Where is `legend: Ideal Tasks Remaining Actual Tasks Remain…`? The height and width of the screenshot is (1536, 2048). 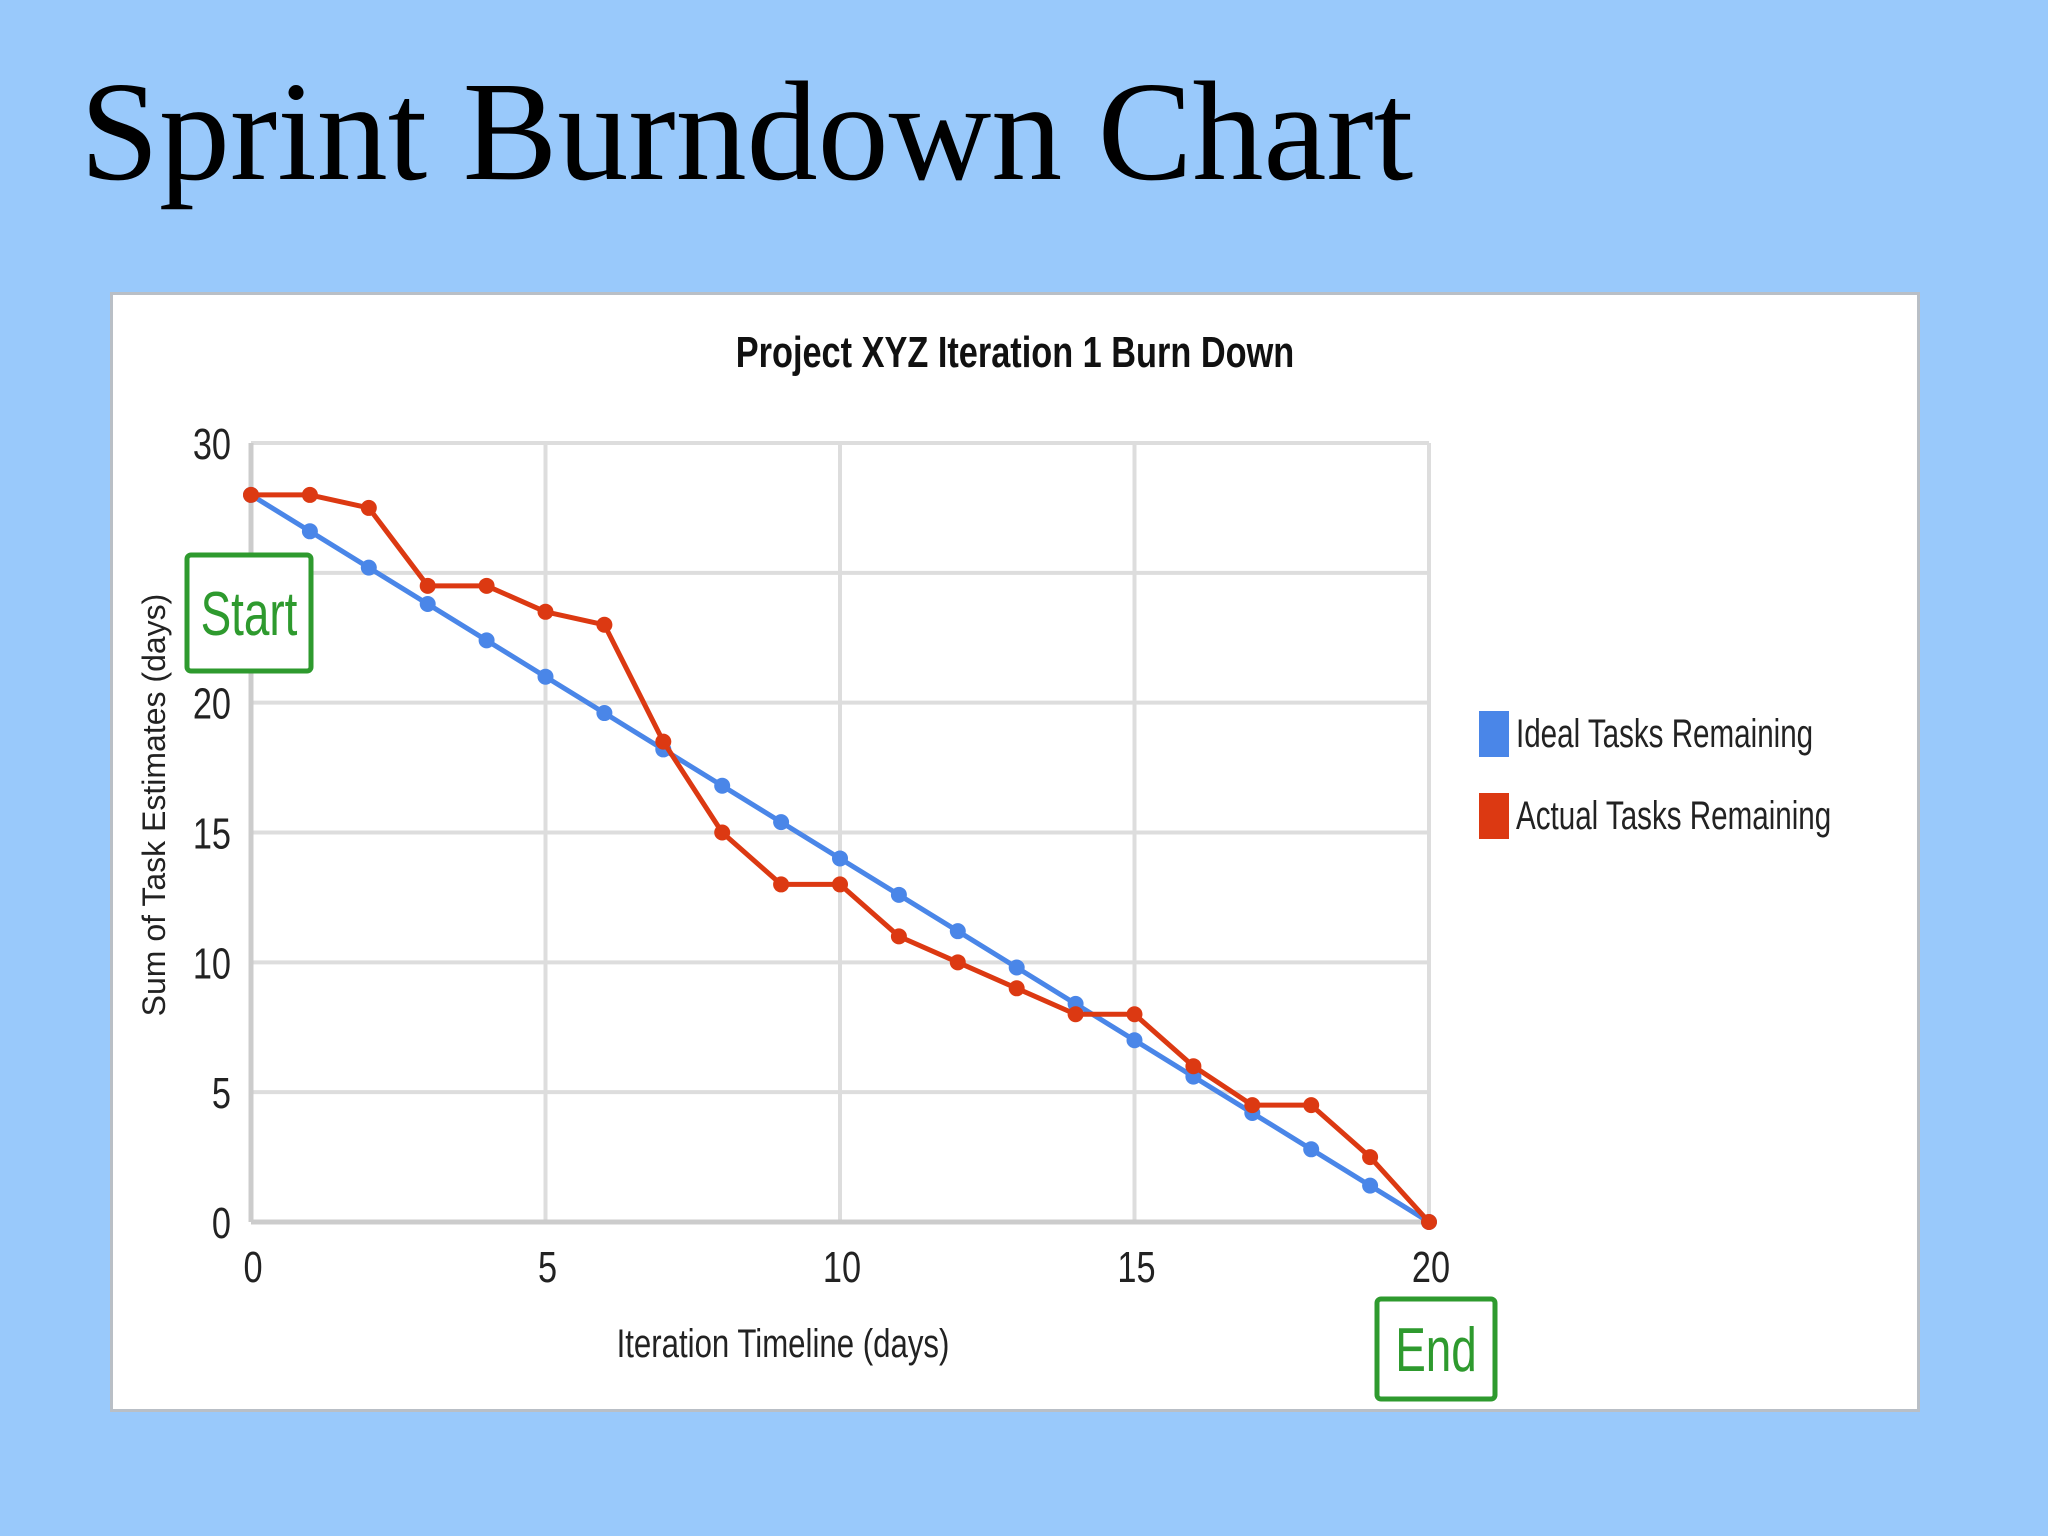 legend: Ideal Tasks Remaining Actual Tasks Remain… is located at coordinates (1655, 775).